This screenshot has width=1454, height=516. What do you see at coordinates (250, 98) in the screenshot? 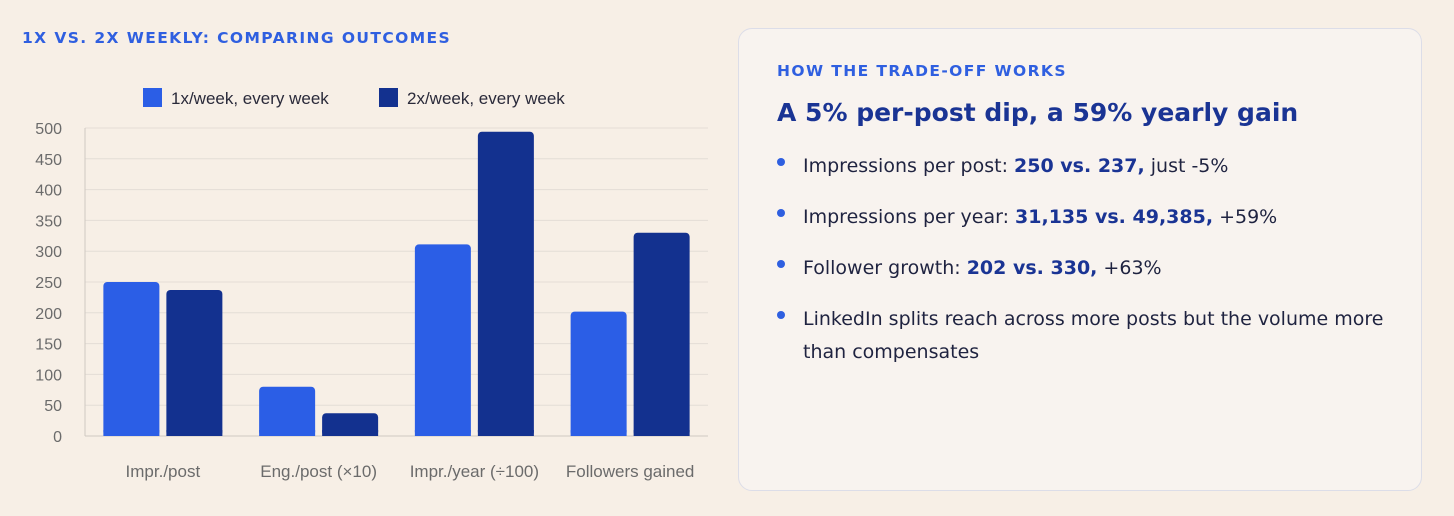
I see `legend-label: 1x/week, every week` at bounding box center [250, 98].